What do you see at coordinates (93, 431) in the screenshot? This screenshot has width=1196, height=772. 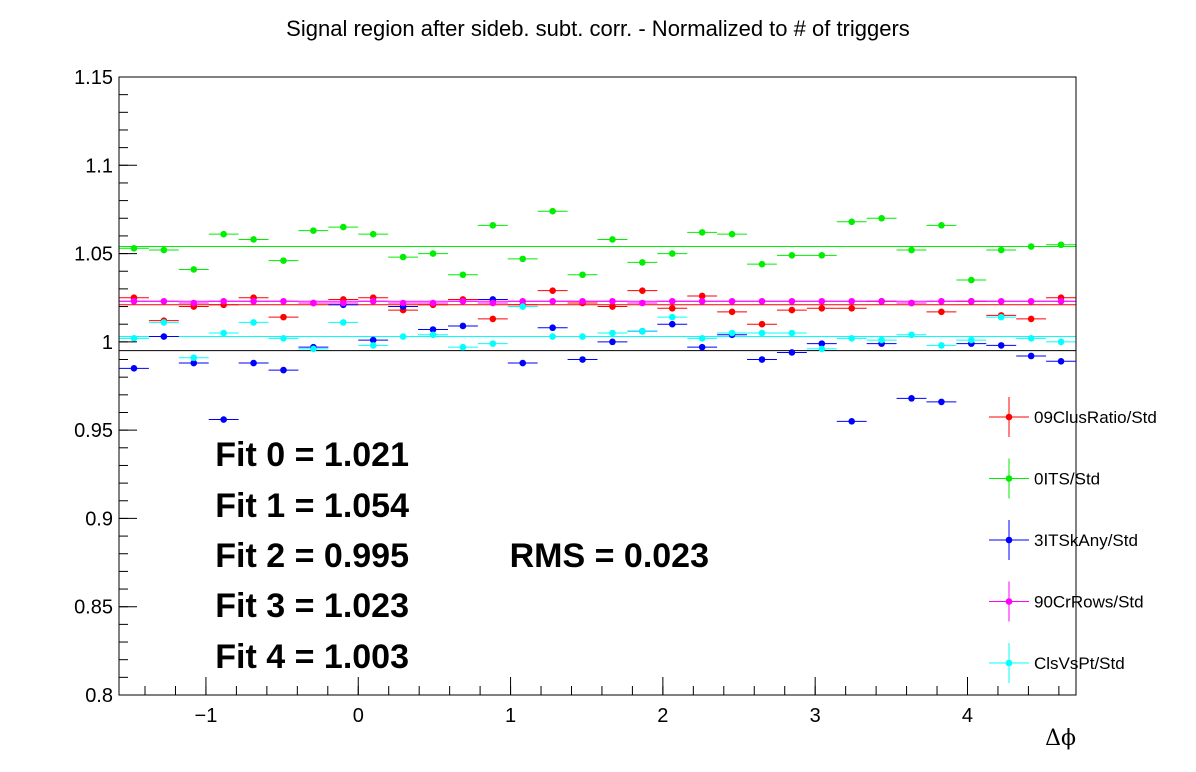 I see `y-tick-label: 0.95` at bounding box center [93, 431].